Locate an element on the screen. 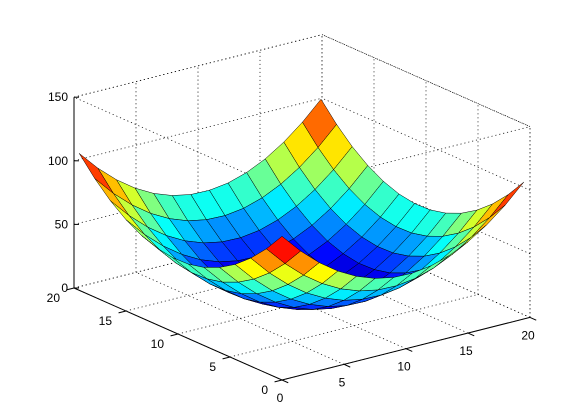  x-tick-label: 0 is located at coordinates (280, 398).